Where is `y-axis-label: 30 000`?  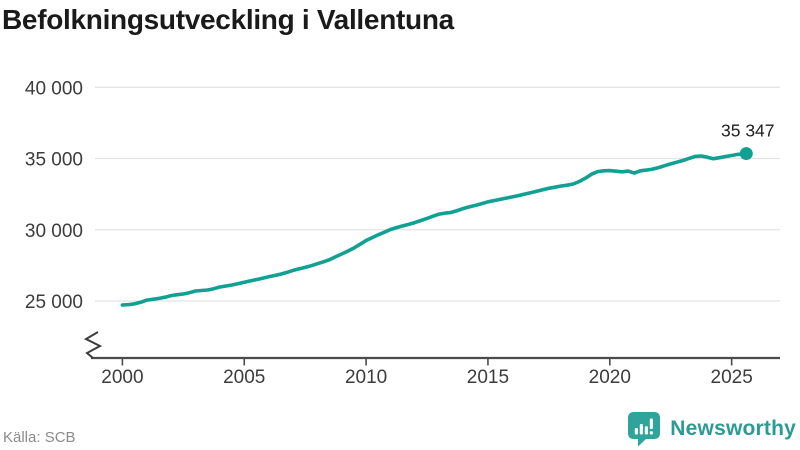 y-axis-label: 30 000 is located at coordinates (54, 231).